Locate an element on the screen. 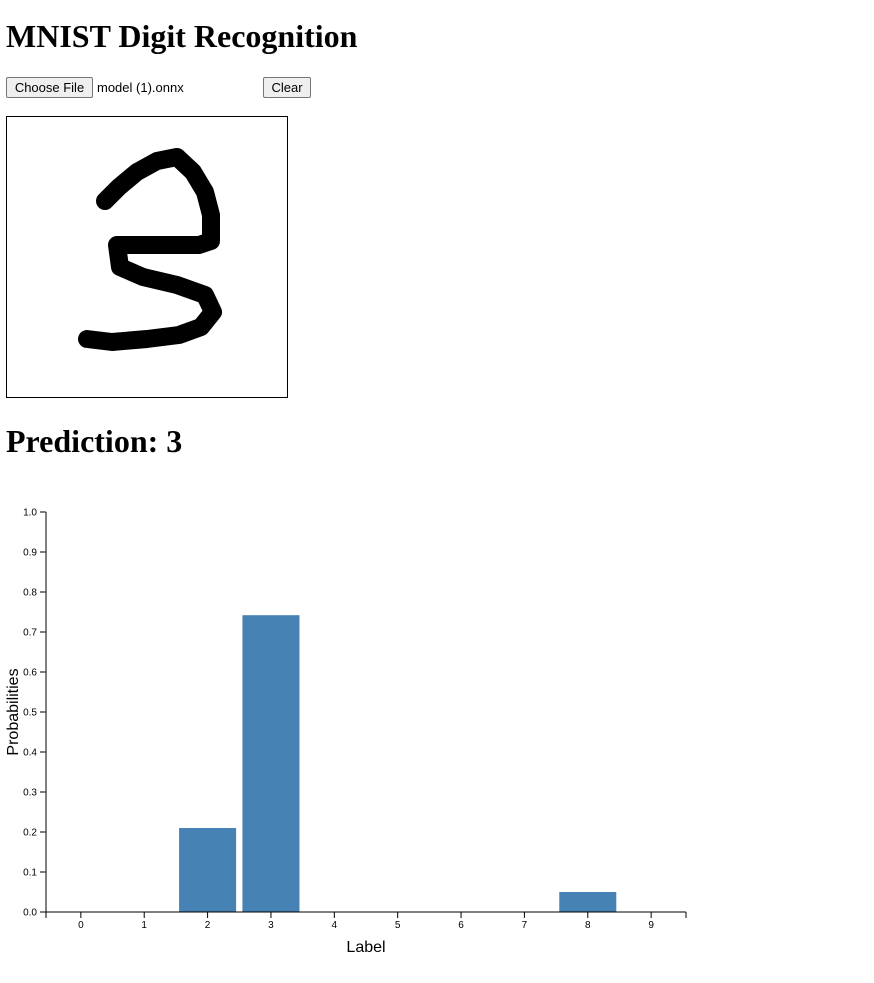  y-tick-label: 0.8 is located at coordinates (30, 593).